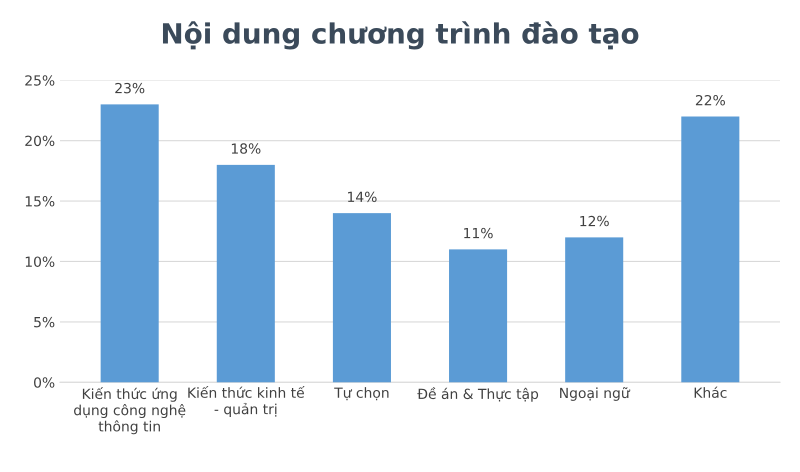 The width and height of the screenshot is (800, 472). What do you see at coordinates (400, 35) in the screenshot?
I see `chart-title: Nội dung chương trình đào tạo` at bounding box center [400, 35].